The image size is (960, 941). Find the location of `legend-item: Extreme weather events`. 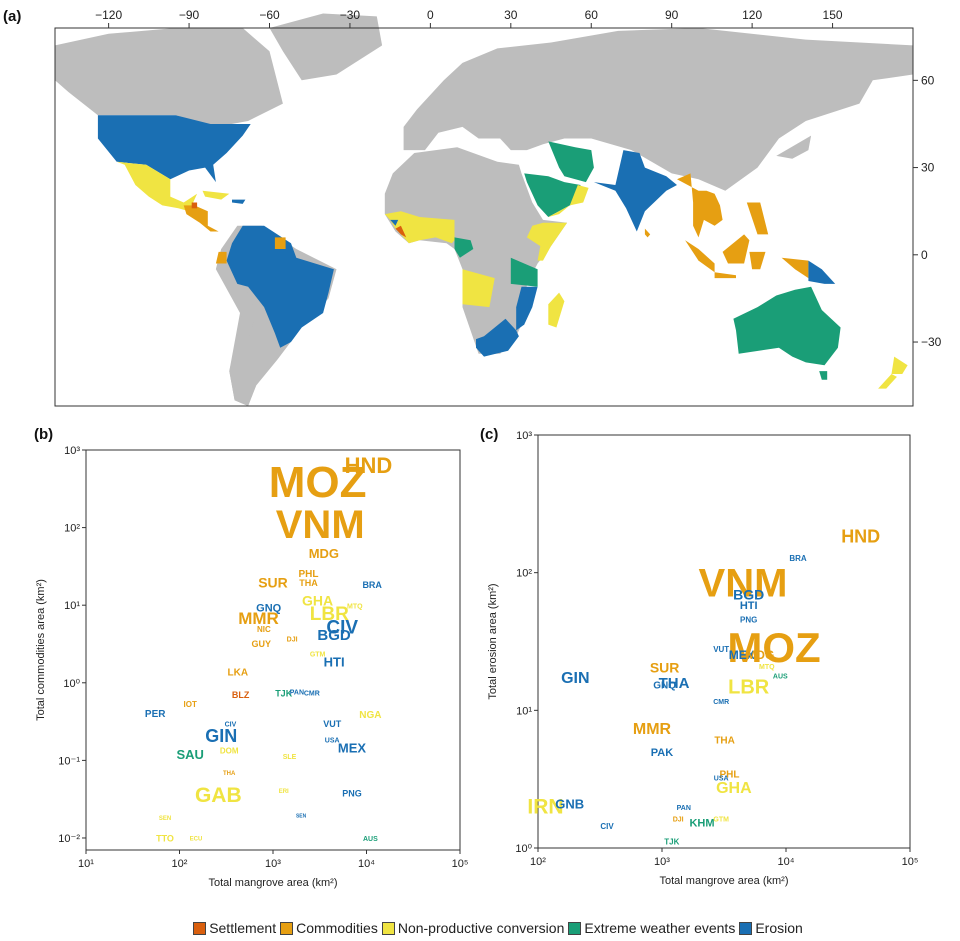

legend-item: Extreme weather events is located at coordinates (651, 928).